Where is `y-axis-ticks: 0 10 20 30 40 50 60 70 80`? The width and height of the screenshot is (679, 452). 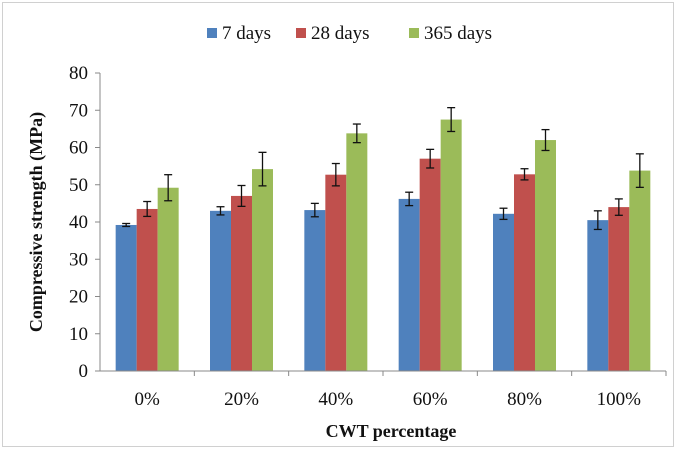
y-axis-ticks: 0 10 20 30 40 50 60 70 80 is located at coordinates (84, 222).